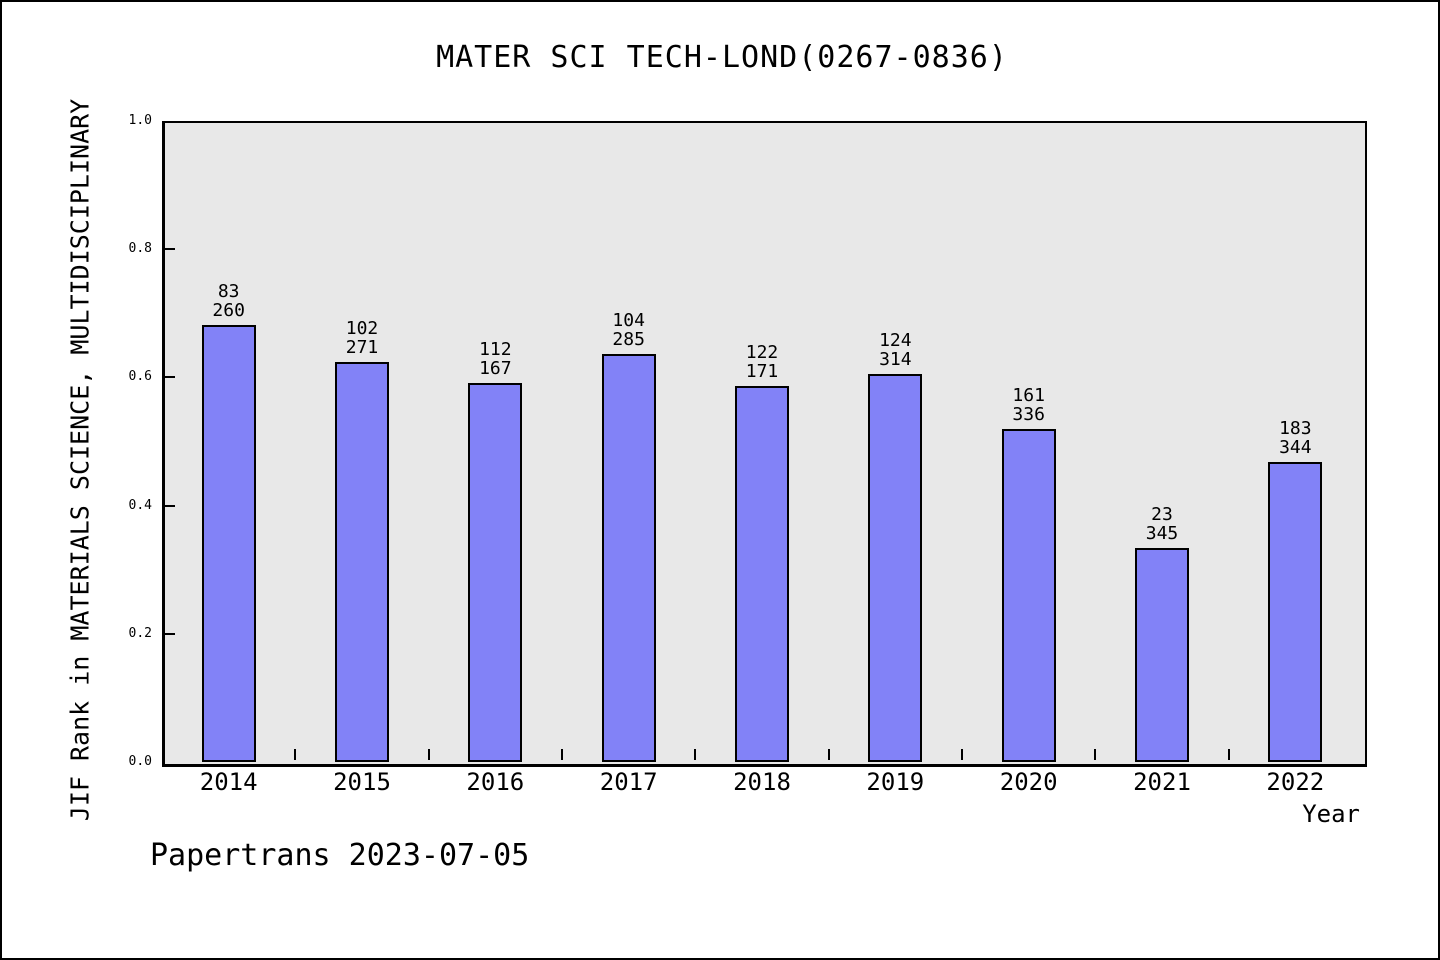 The height and width of the screenshot is (960, 1440). I want to click on bar-value-label: 183 344, so click(1295, 438).